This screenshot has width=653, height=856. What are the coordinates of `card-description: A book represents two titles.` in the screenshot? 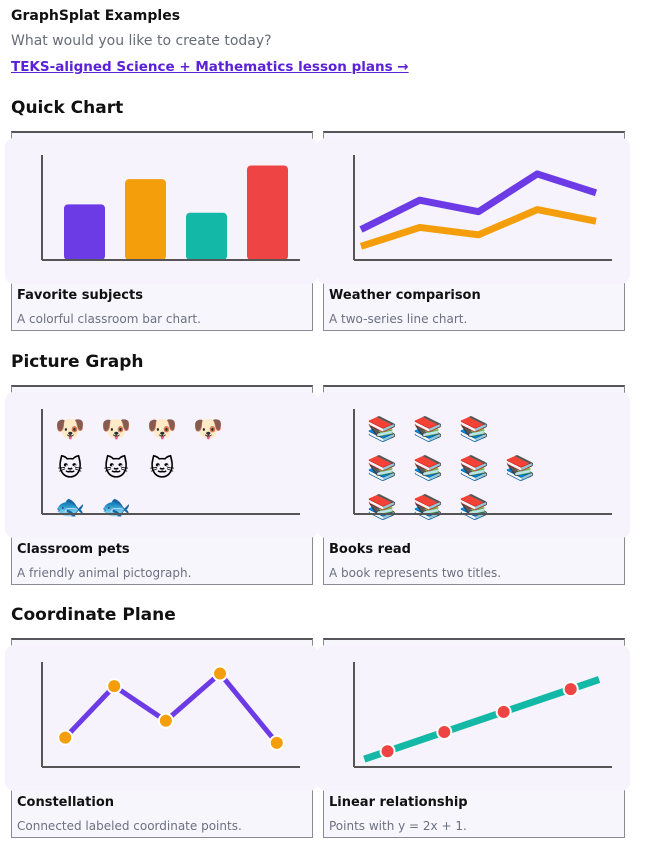 It's located at (415, 572).